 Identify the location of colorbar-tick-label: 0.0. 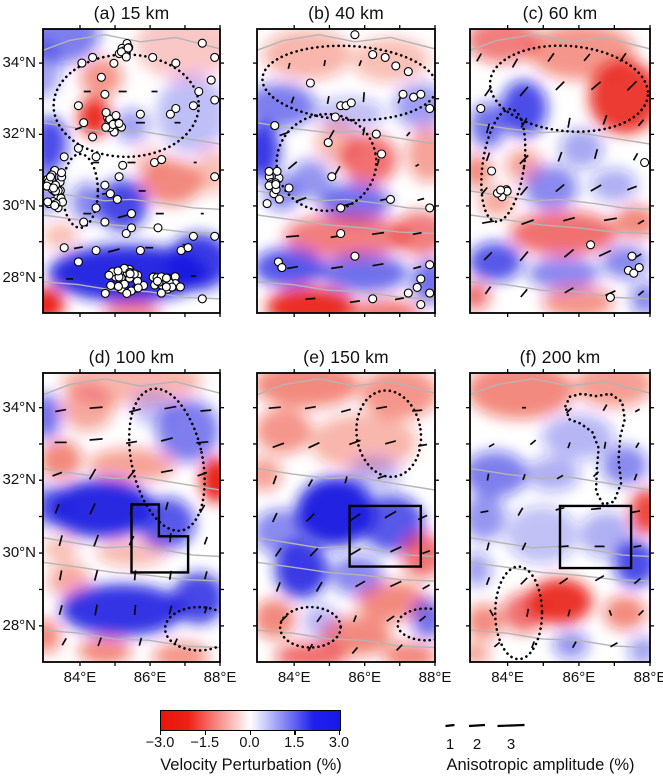
(249, 743).